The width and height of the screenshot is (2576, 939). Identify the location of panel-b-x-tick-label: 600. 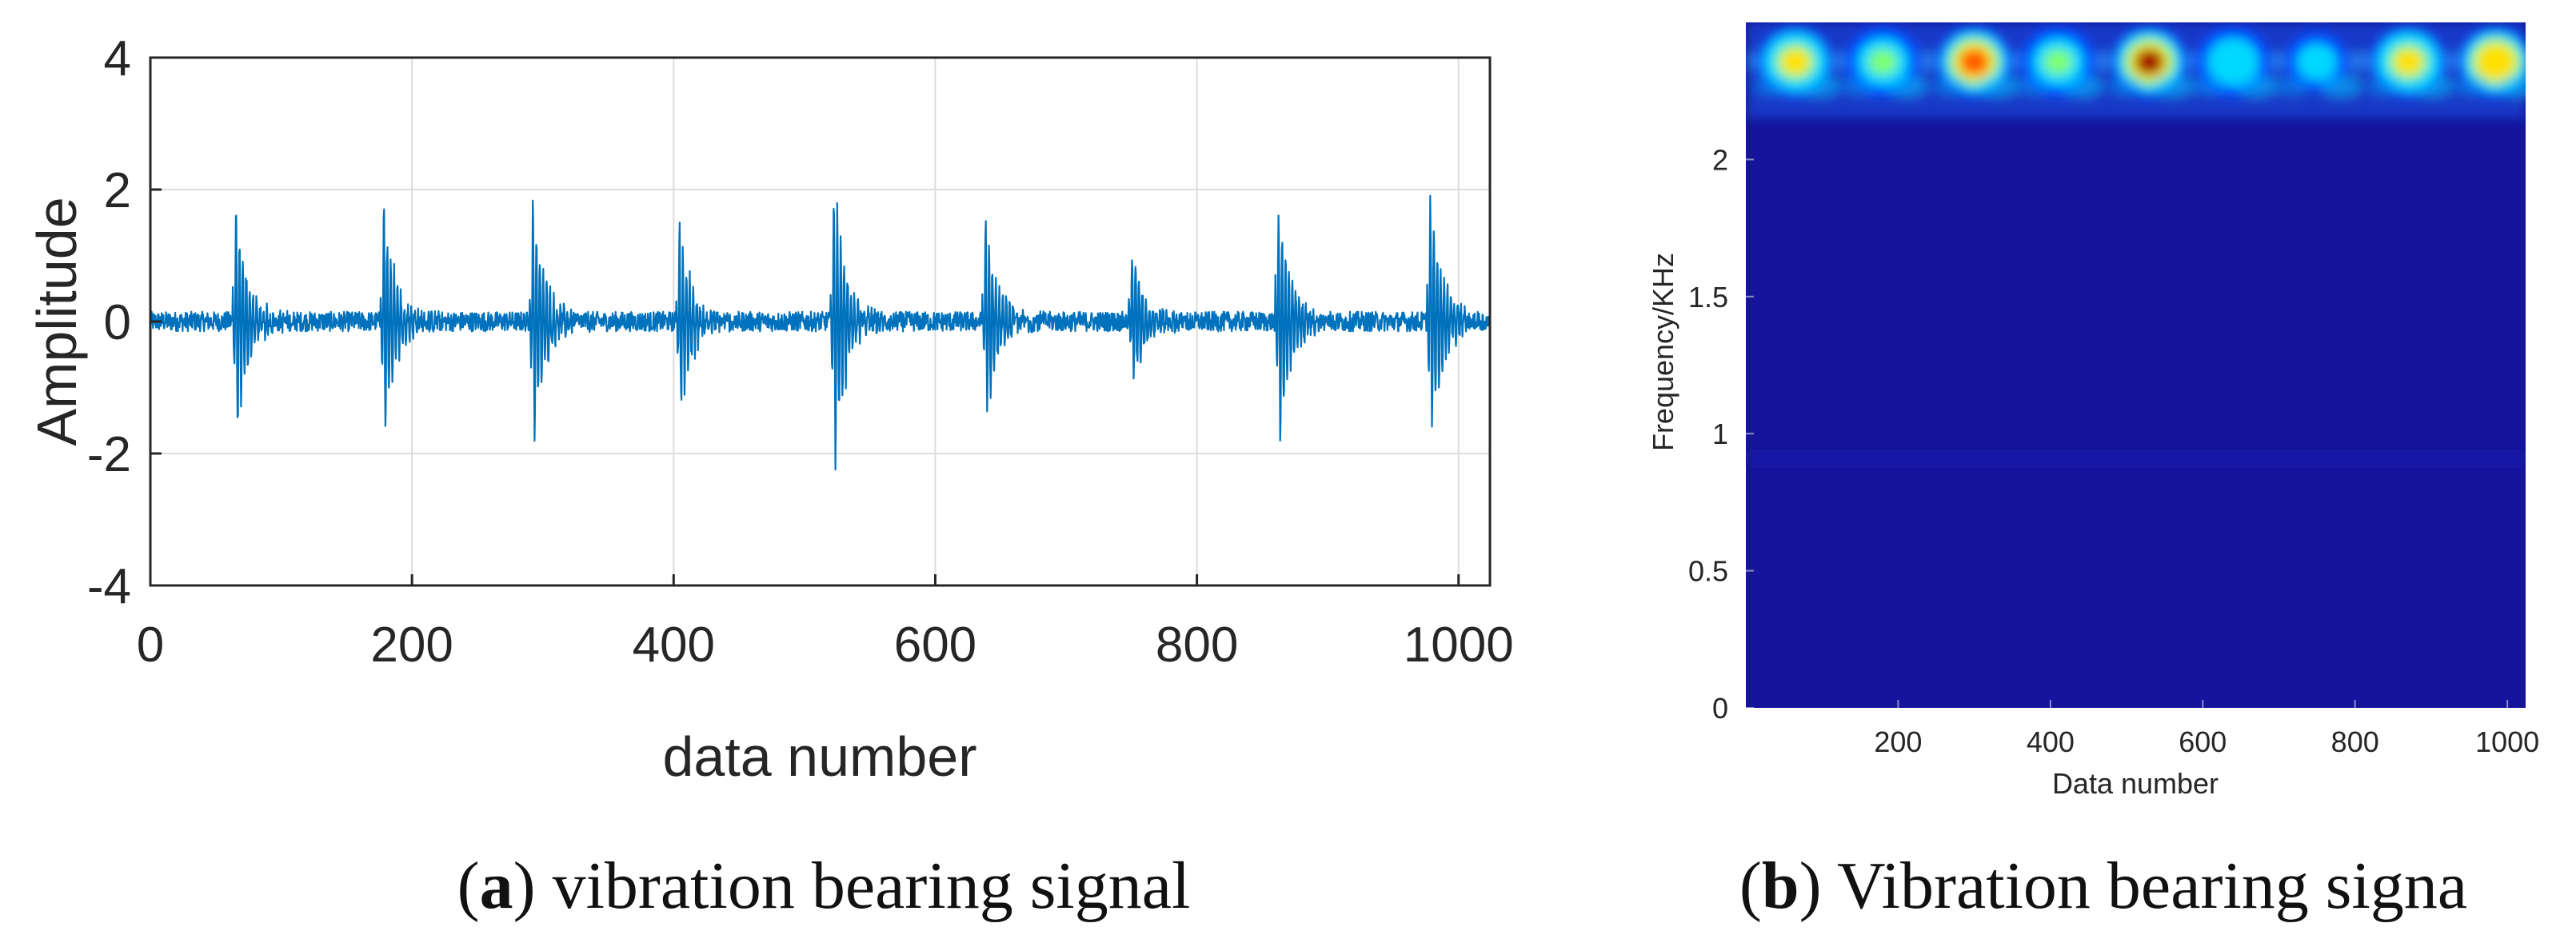
(2203, 741).